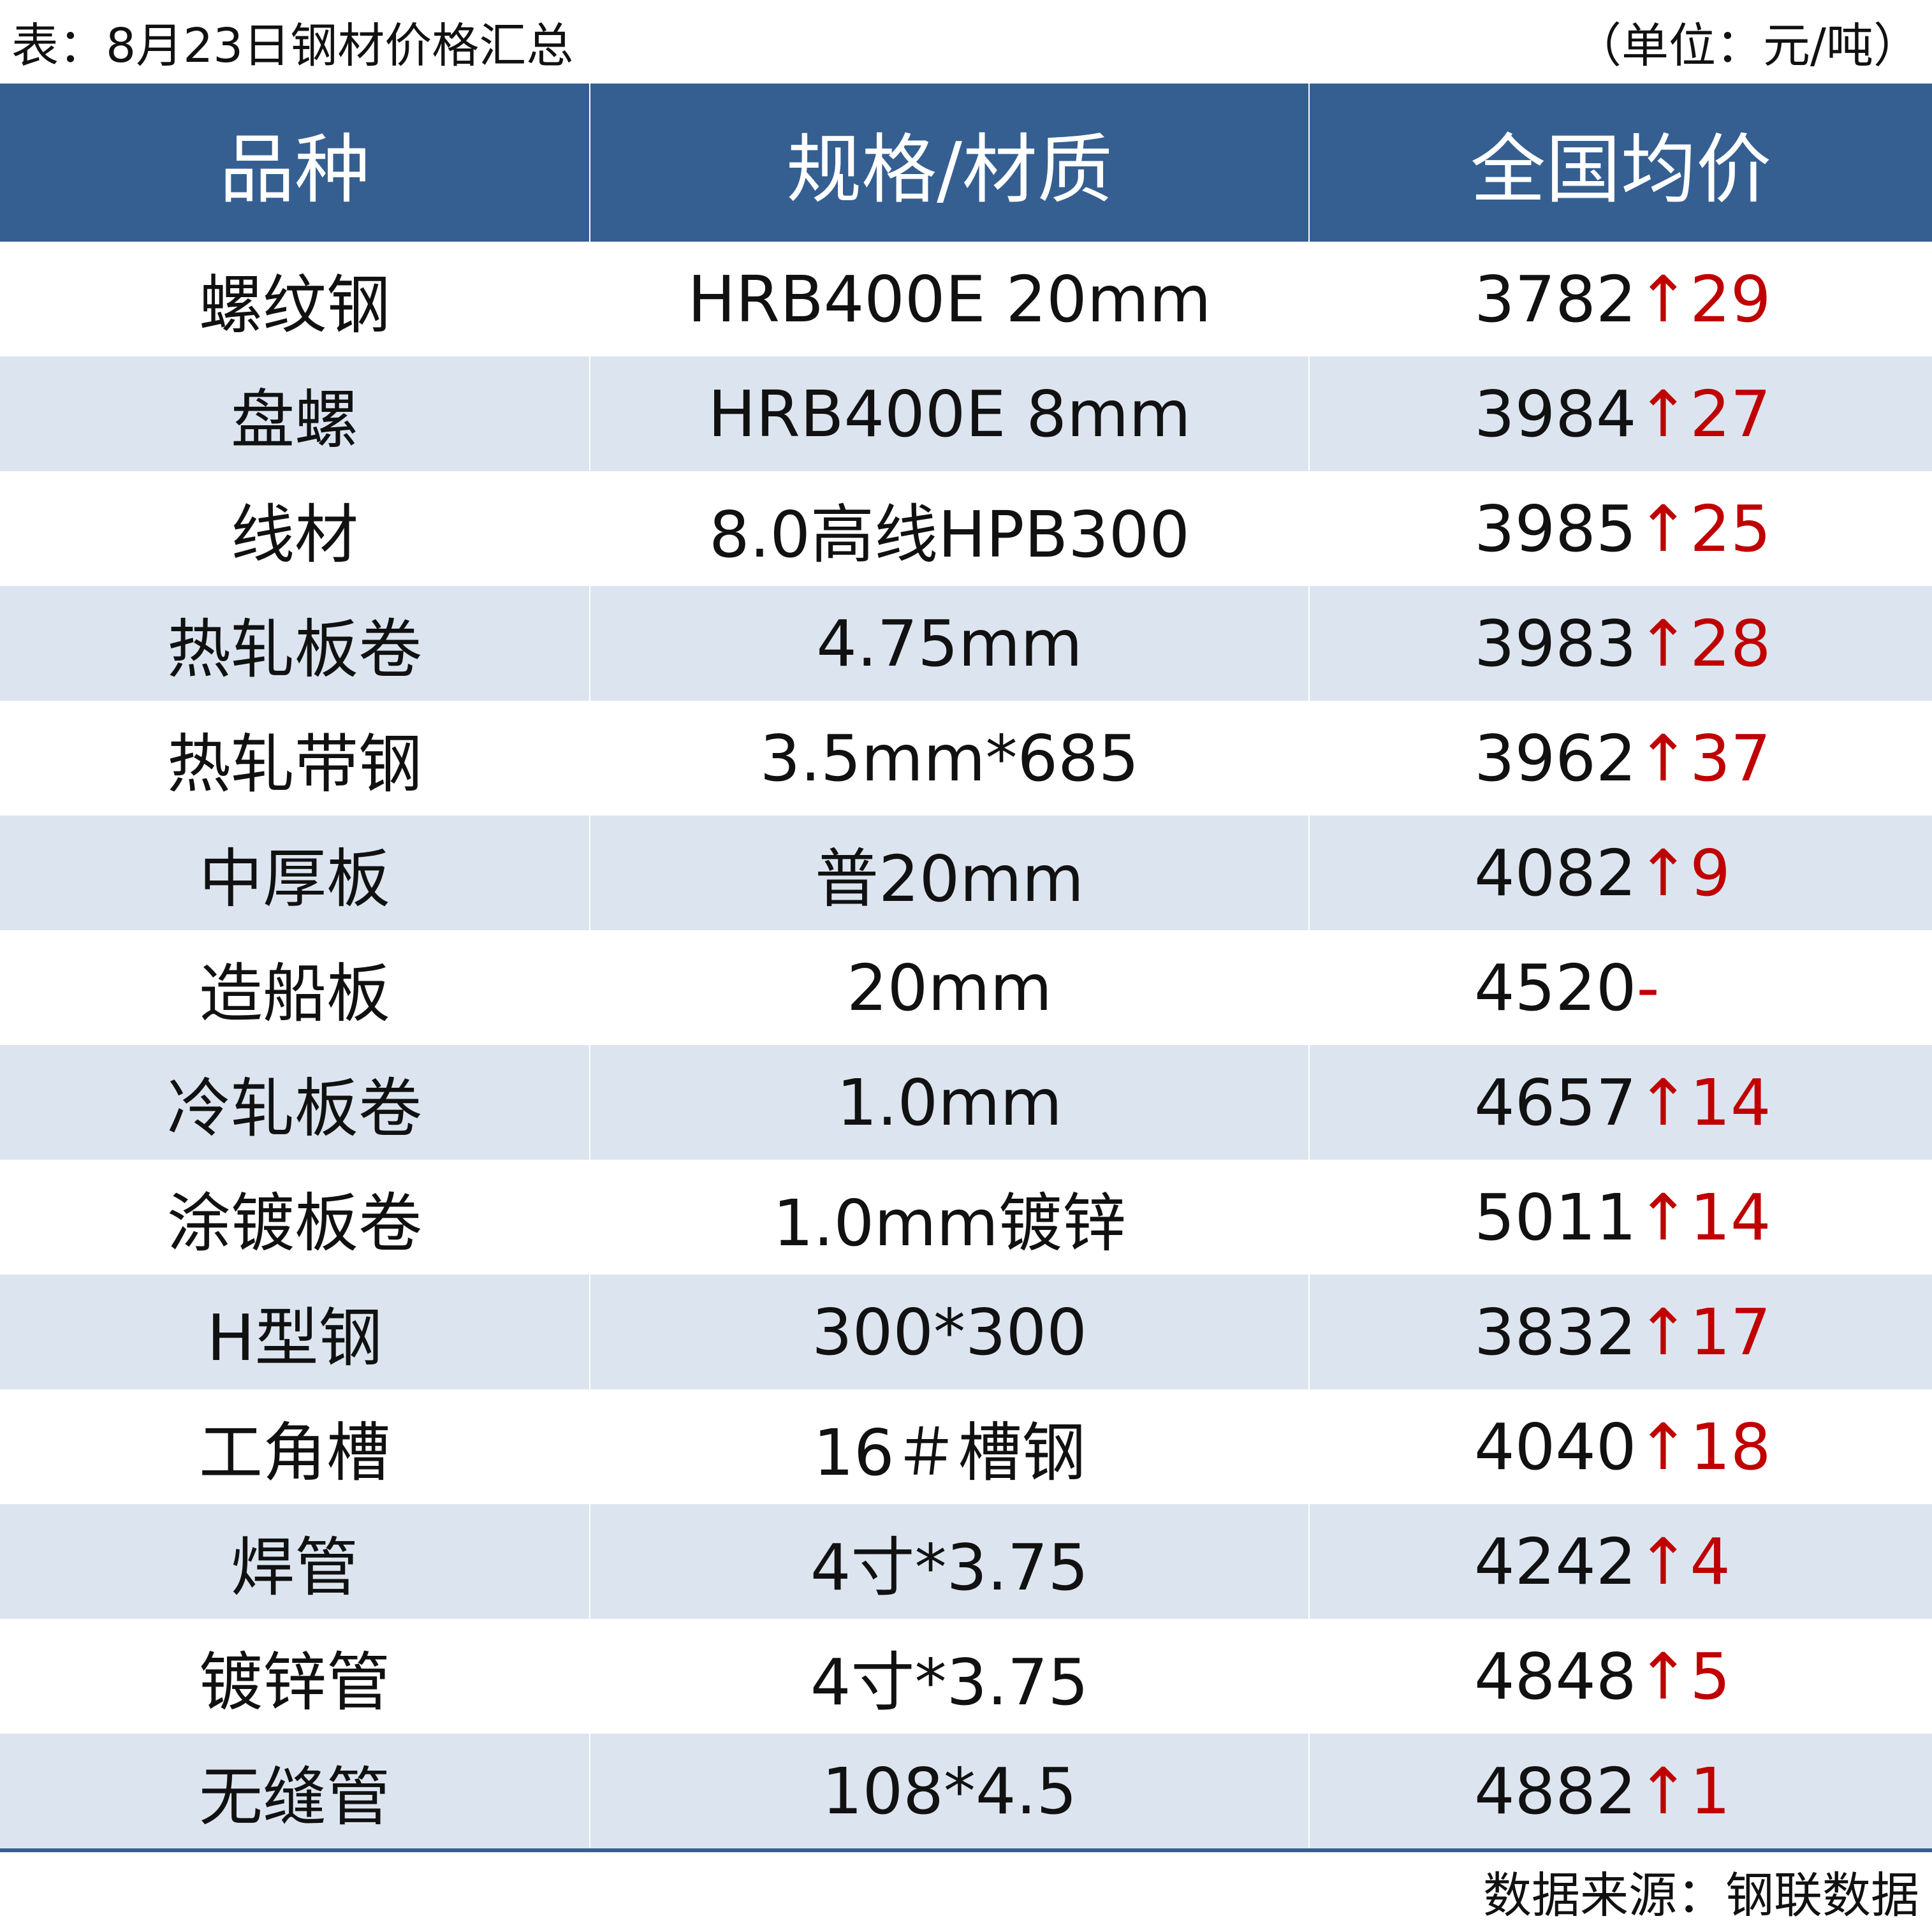 Image resolution: width=1932 pixels, height=1930 pixels. I want to click on product-cell: 工角槽, so click(294, 1452).